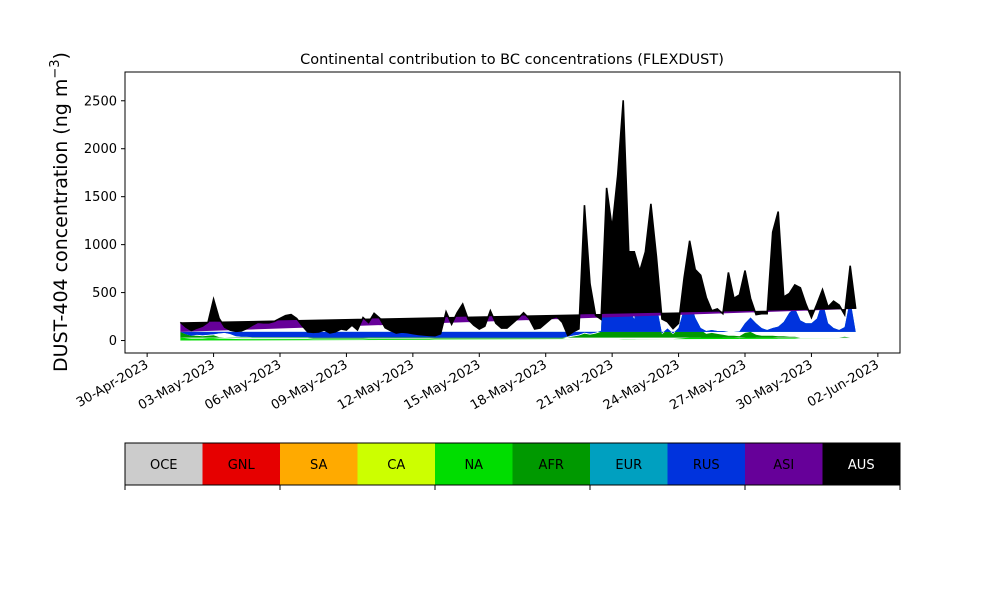 Image resolution: width=1000 pixels, height=600 pixels. What do you see at coordinates (61, 225) in the screenshot?
I see `y-axis-label-main: DUST-404 concentration (ng m` at bounding box center [61, 225].